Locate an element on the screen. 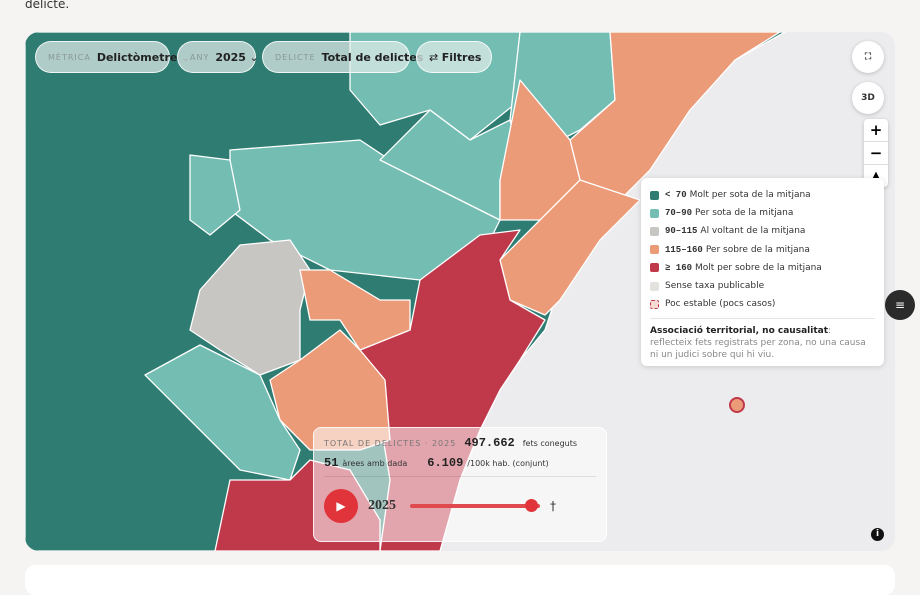  label: Delictòmetre is located at coordinates (137, 57).